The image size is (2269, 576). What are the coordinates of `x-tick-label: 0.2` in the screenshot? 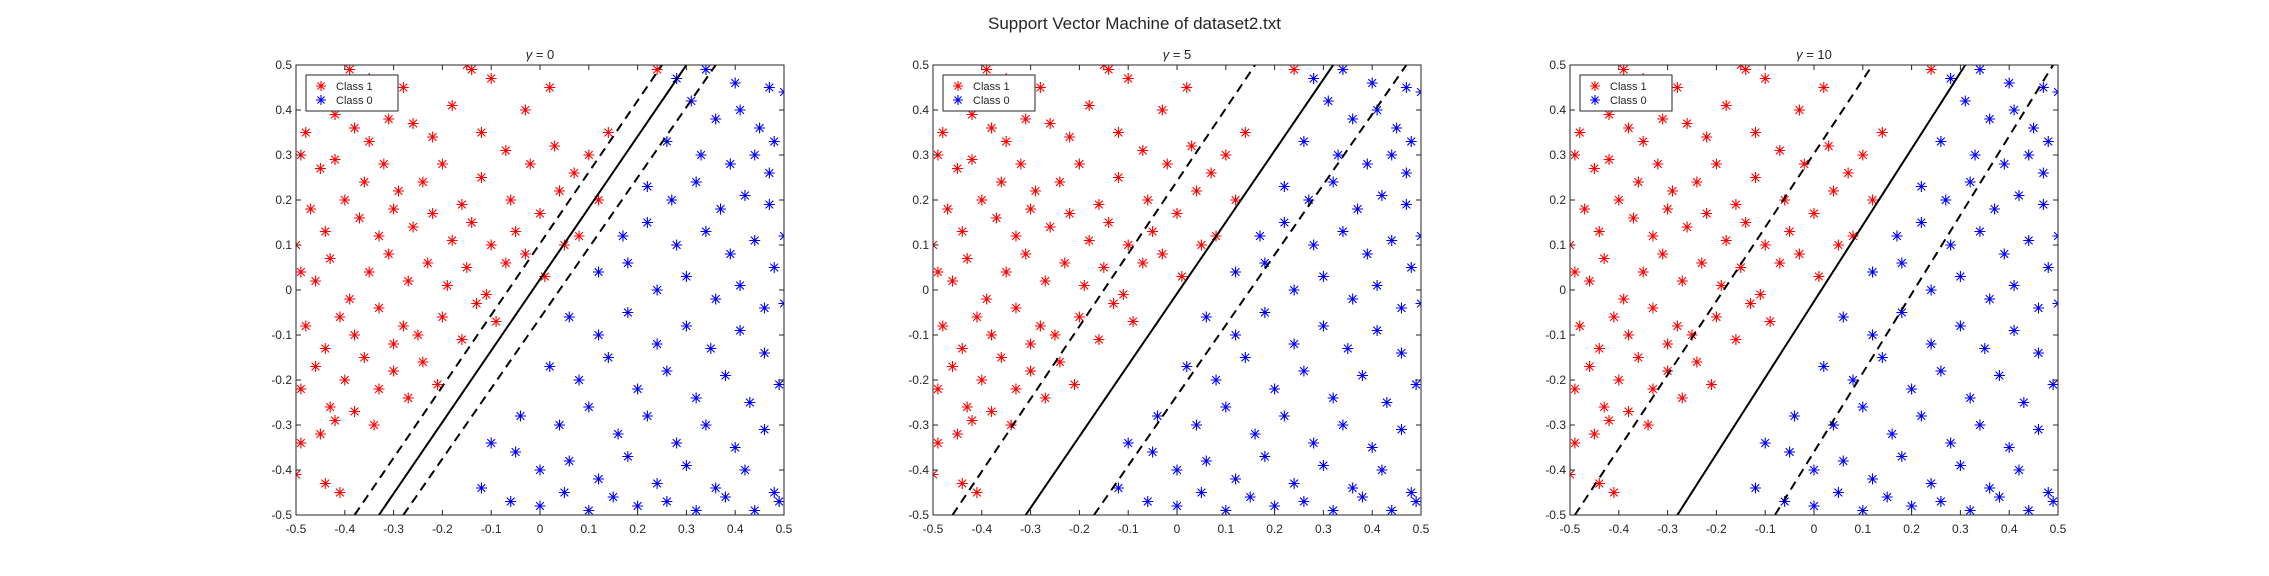 It's located at (1911, 529).